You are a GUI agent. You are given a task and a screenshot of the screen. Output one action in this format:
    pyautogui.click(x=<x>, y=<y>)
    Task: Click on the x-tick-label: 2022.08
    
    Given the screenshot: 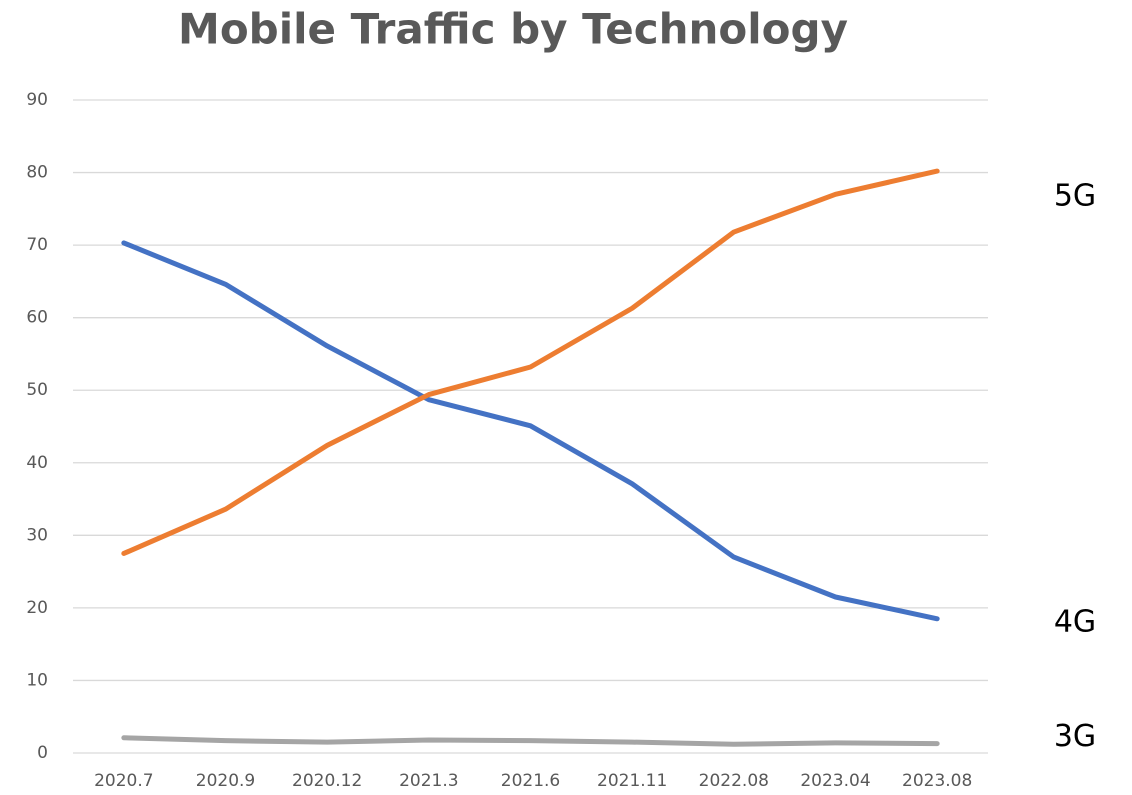 What is the action you would take?
    pyautogui.click(x=734, y=781)
    